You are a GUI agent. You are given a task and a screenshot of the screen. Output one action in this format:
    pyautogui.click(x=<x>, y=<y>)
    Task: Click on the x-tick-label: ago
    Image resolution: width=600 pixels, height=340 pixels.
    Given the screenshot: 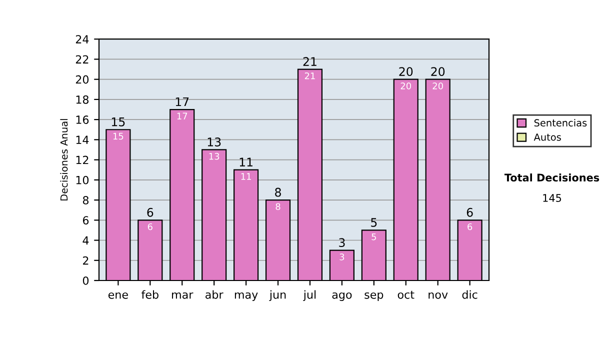 What is the action you would take?
    pyautogui.click(x=342, y=296)
    